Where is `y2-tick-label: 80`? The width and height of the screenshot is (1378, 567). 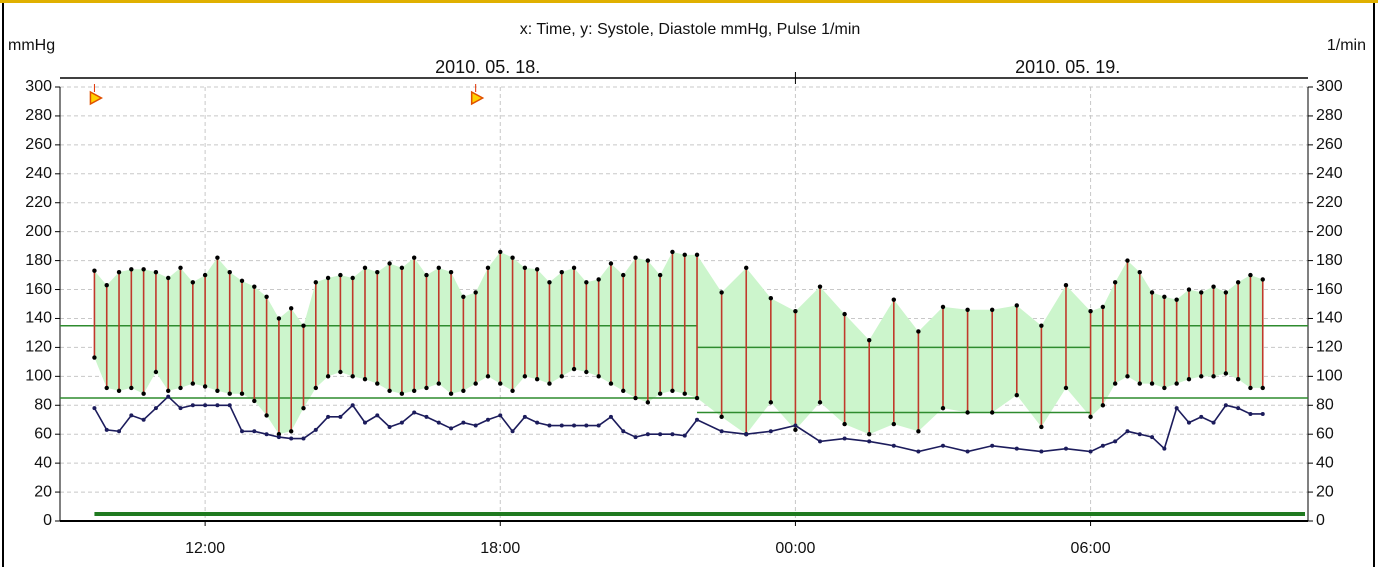 y2-tick-label: 80 is located at coordinates (1325, 404).